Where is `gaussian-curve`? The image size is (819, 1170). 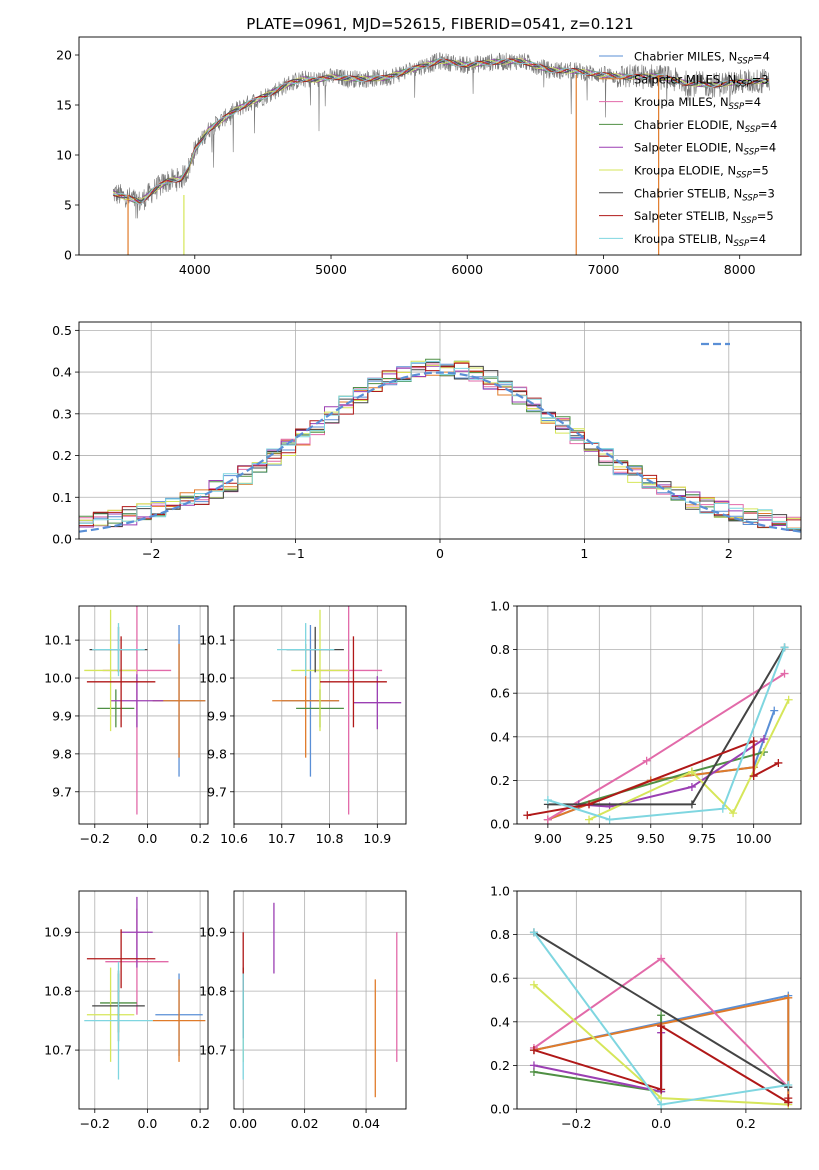 gaussian-curve is located at coordinates (440, 452).